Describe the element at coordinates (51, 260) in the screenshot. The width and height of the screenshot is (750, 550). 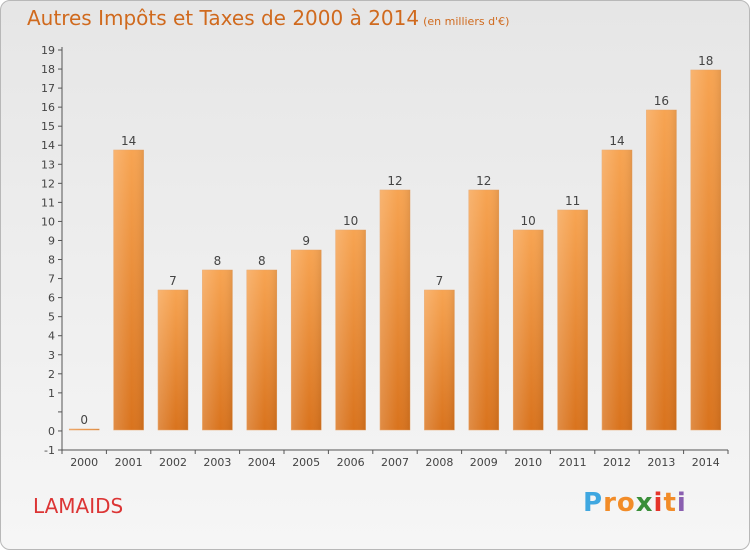
I see `y-tick-label: 8` at that location.